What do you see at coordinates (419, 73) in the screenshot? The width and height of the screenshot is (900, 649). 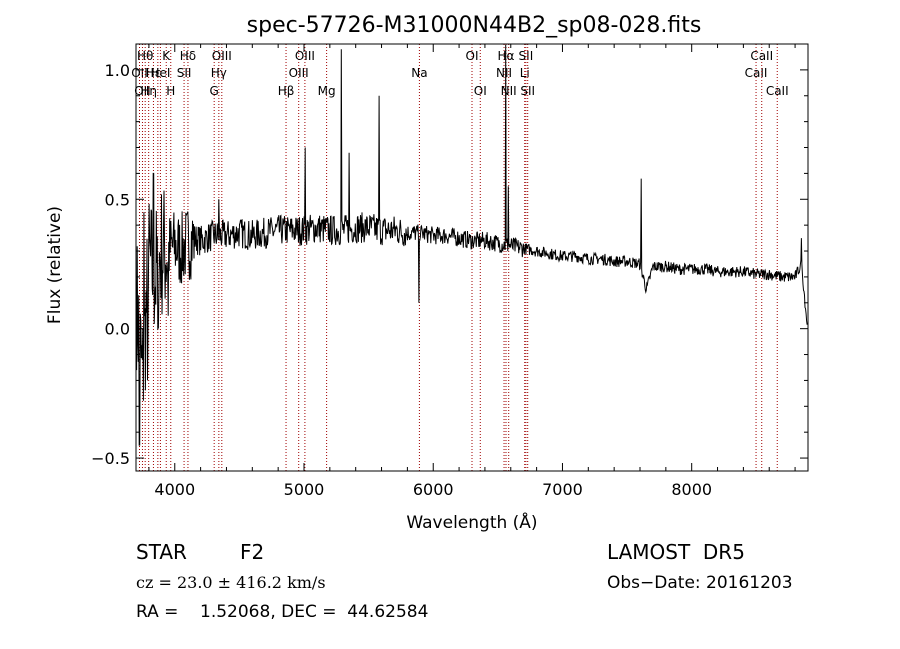 I see `line-marker-label: Na` at bounding box center [419, 73].